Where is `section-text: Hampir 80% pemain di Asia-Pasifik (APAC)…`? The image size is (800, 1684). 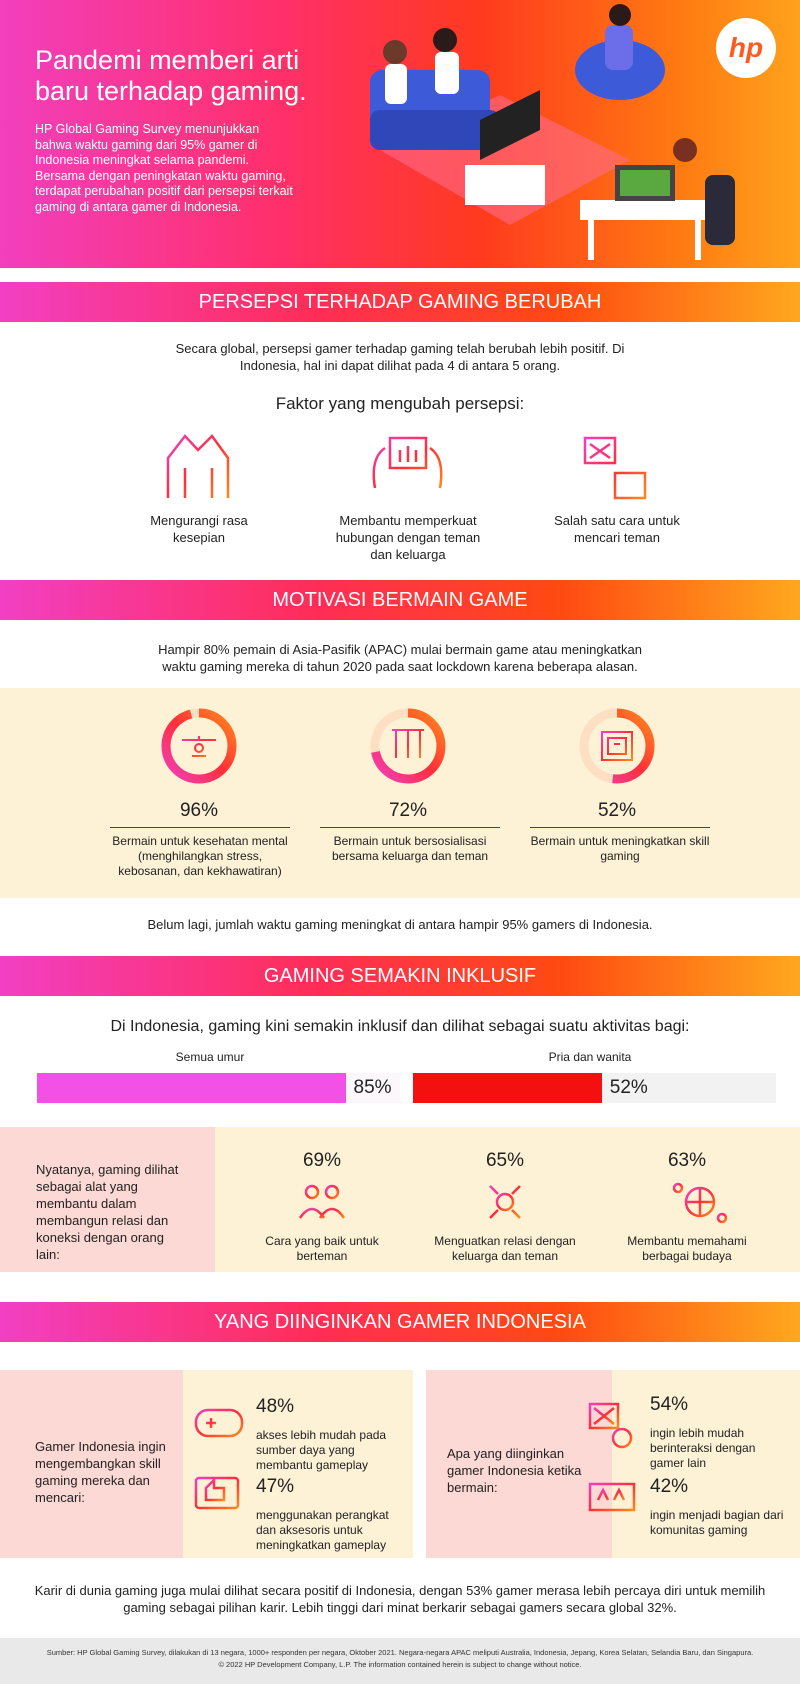 section-text: Hampir 80% pemain di Asia-Pasifik (APAC)… is located at coordinates (400, 658).